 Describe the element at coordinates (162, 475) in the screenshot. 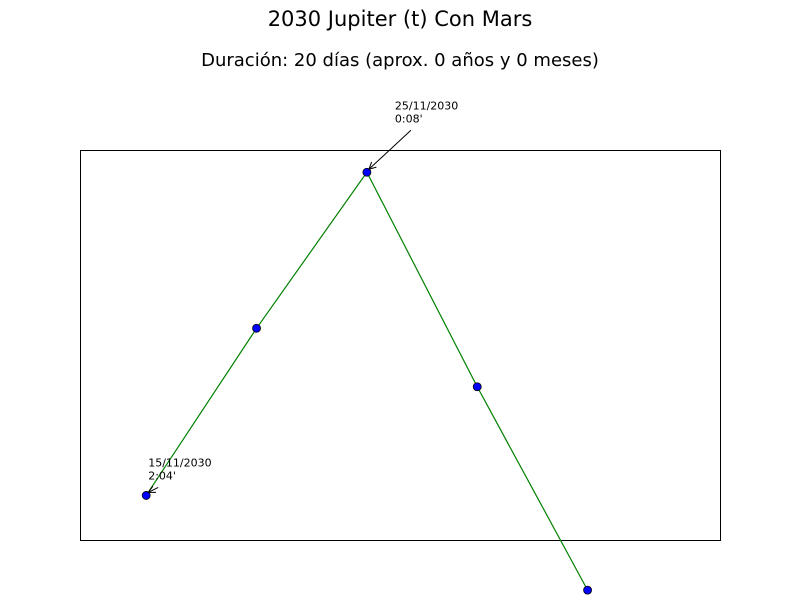

I see `annotation-value: 2:04'` at that location.